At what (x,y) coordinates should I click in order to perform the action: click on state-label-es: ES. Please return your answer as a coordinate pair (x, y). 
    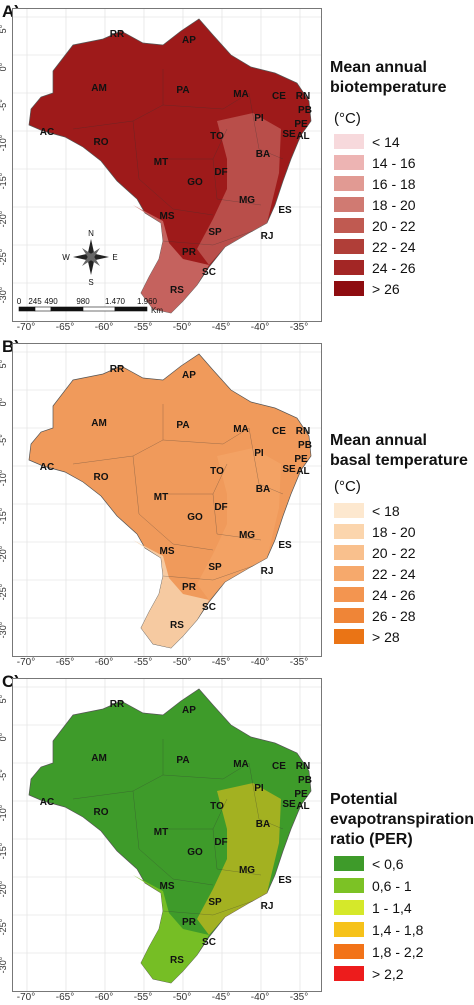
    Looking at the image, I should click on (285, 880).